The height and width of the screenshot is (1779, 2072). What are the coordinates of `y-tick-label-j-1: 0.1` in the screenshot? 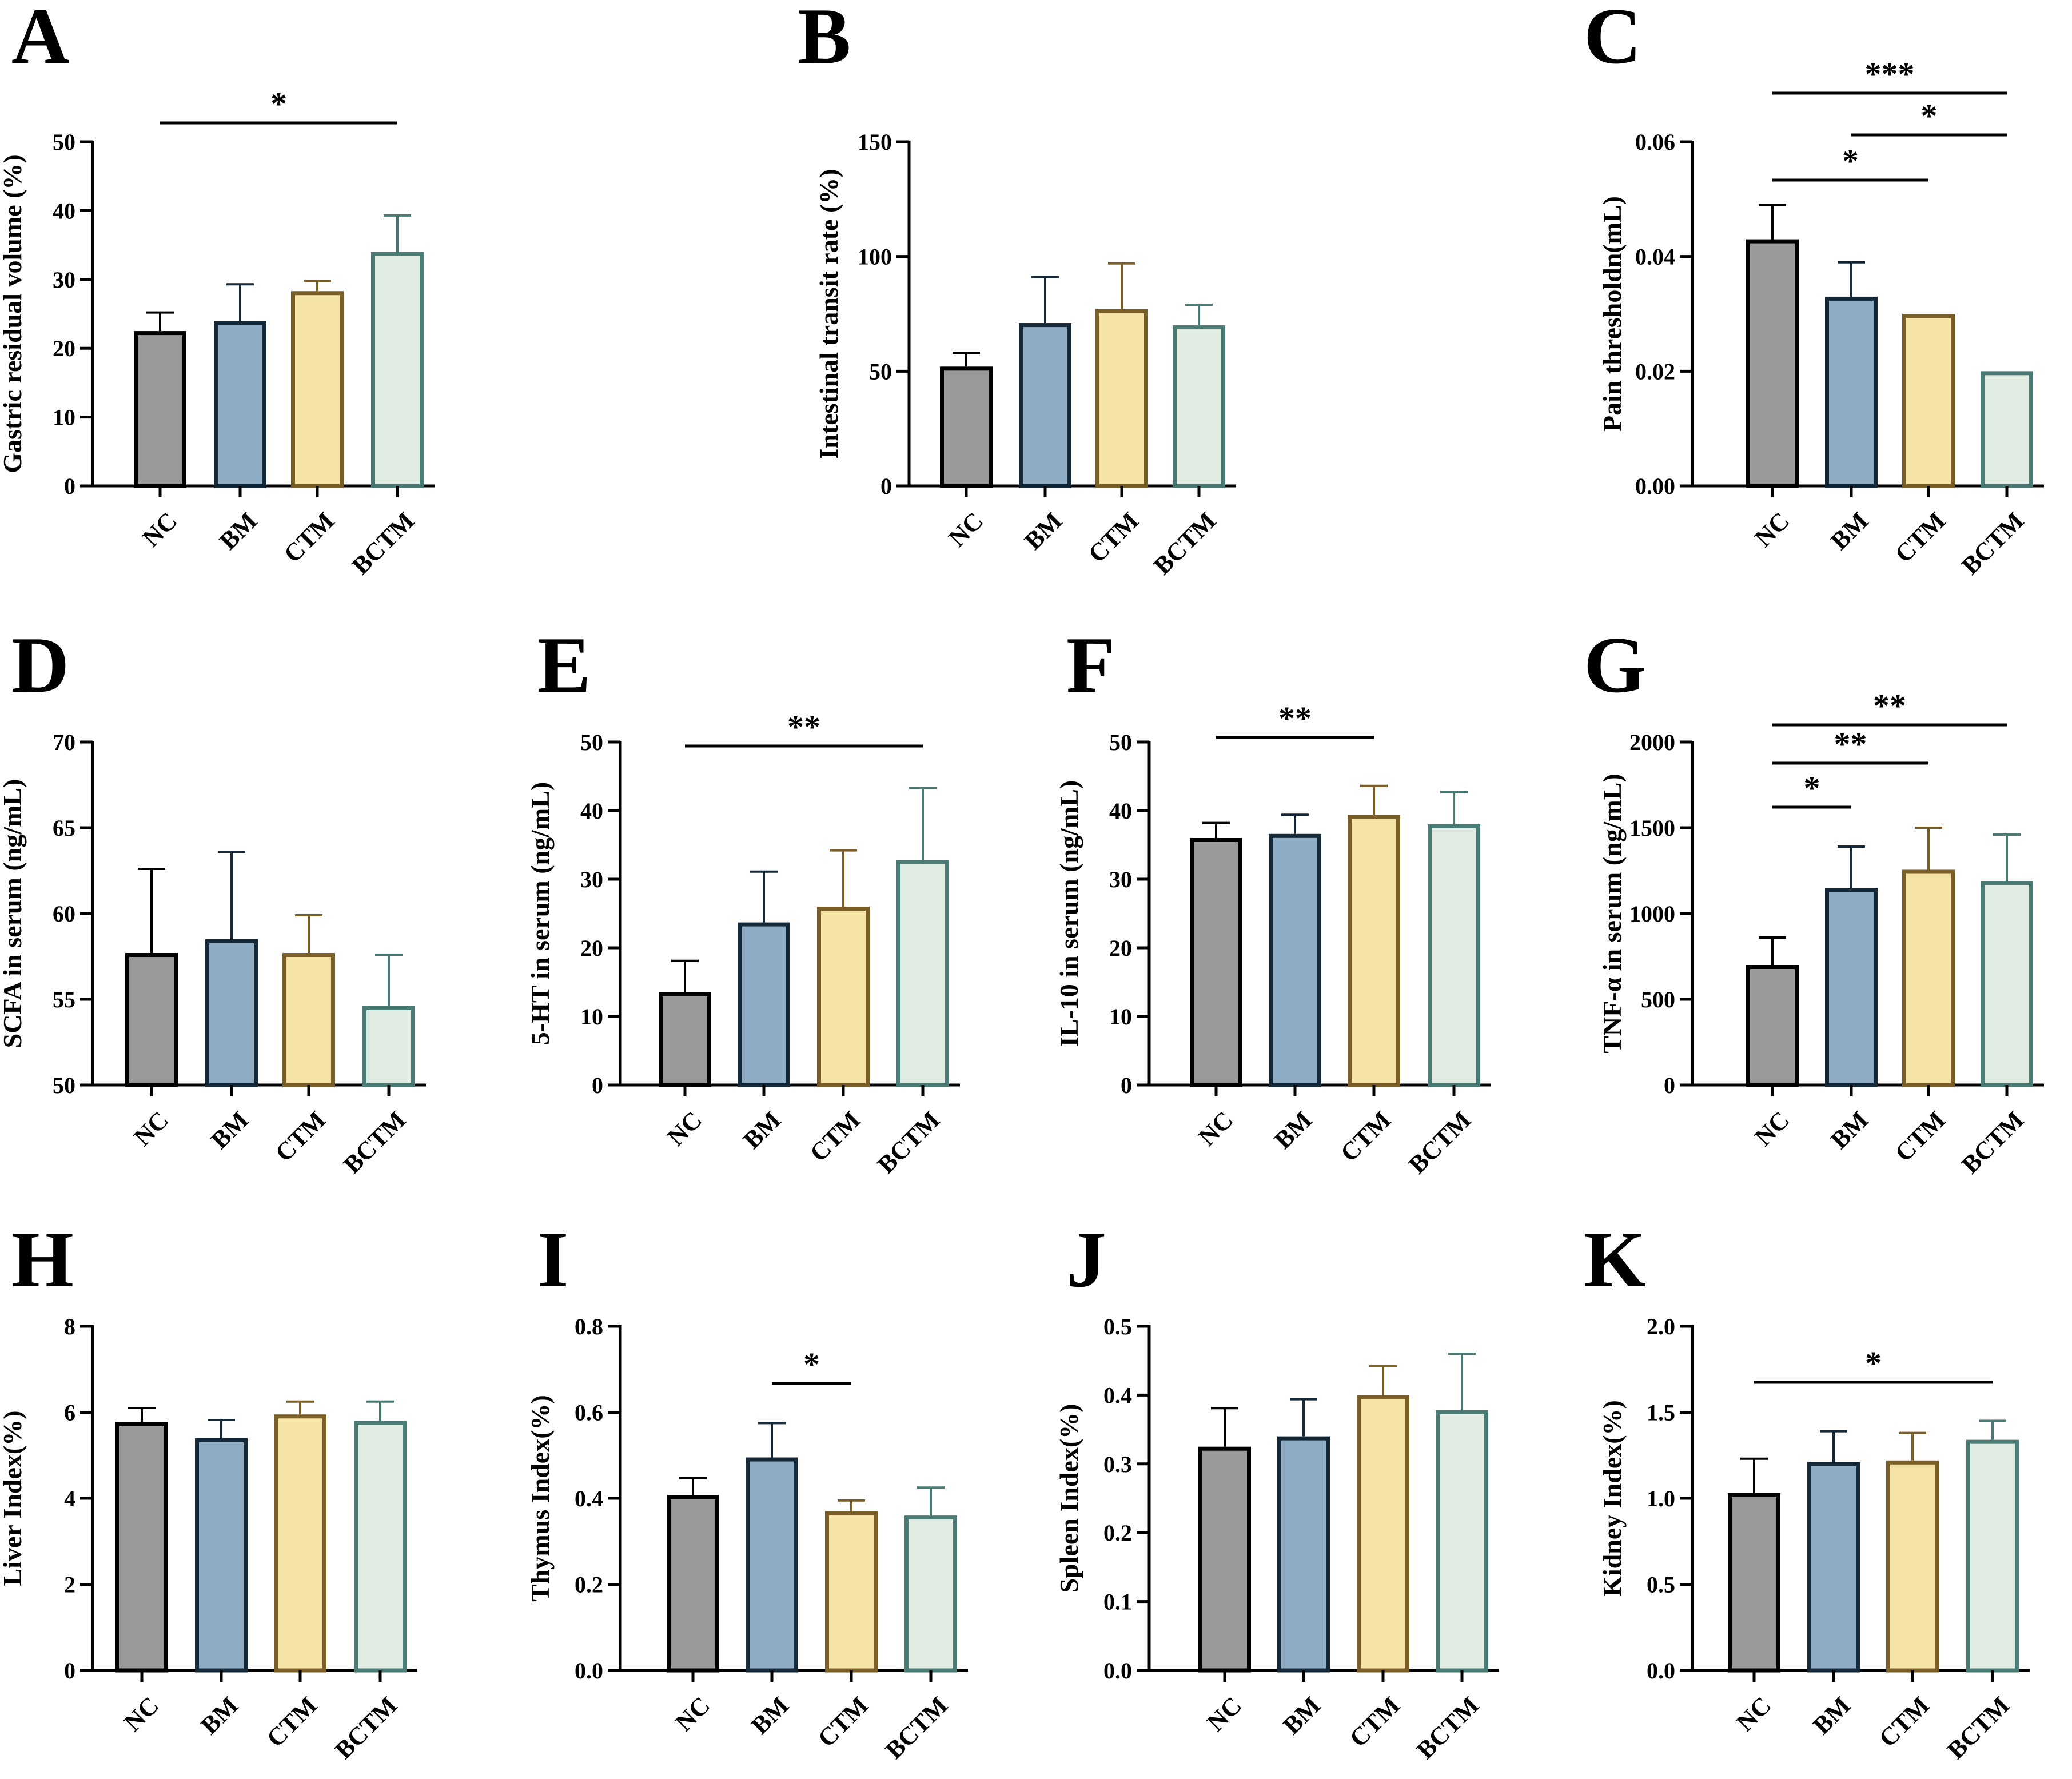 It's located at (1117, 1602).